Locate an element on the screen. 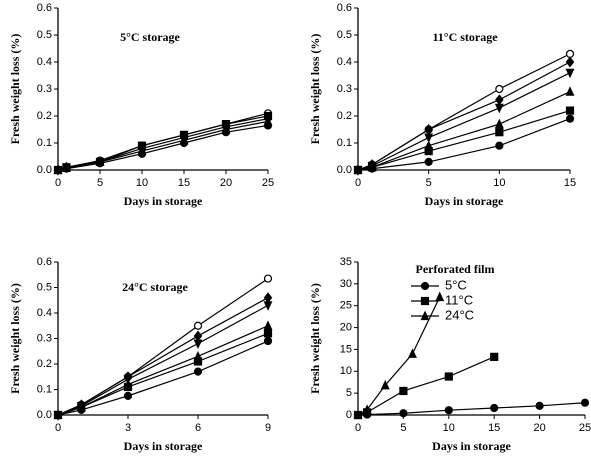  y-tick-label: 15 is located at coordinates (346, 349).